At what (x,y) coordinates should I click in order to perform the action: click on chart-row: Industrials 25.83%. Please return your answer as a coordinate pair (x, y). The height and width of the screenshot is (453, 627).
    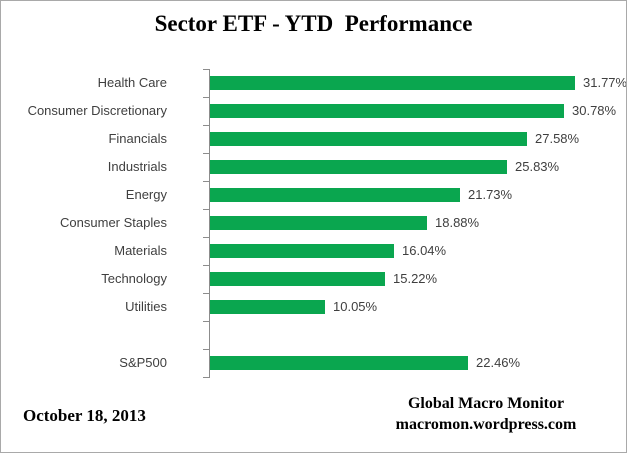
    Looking at the image, I should click on (313, 167).